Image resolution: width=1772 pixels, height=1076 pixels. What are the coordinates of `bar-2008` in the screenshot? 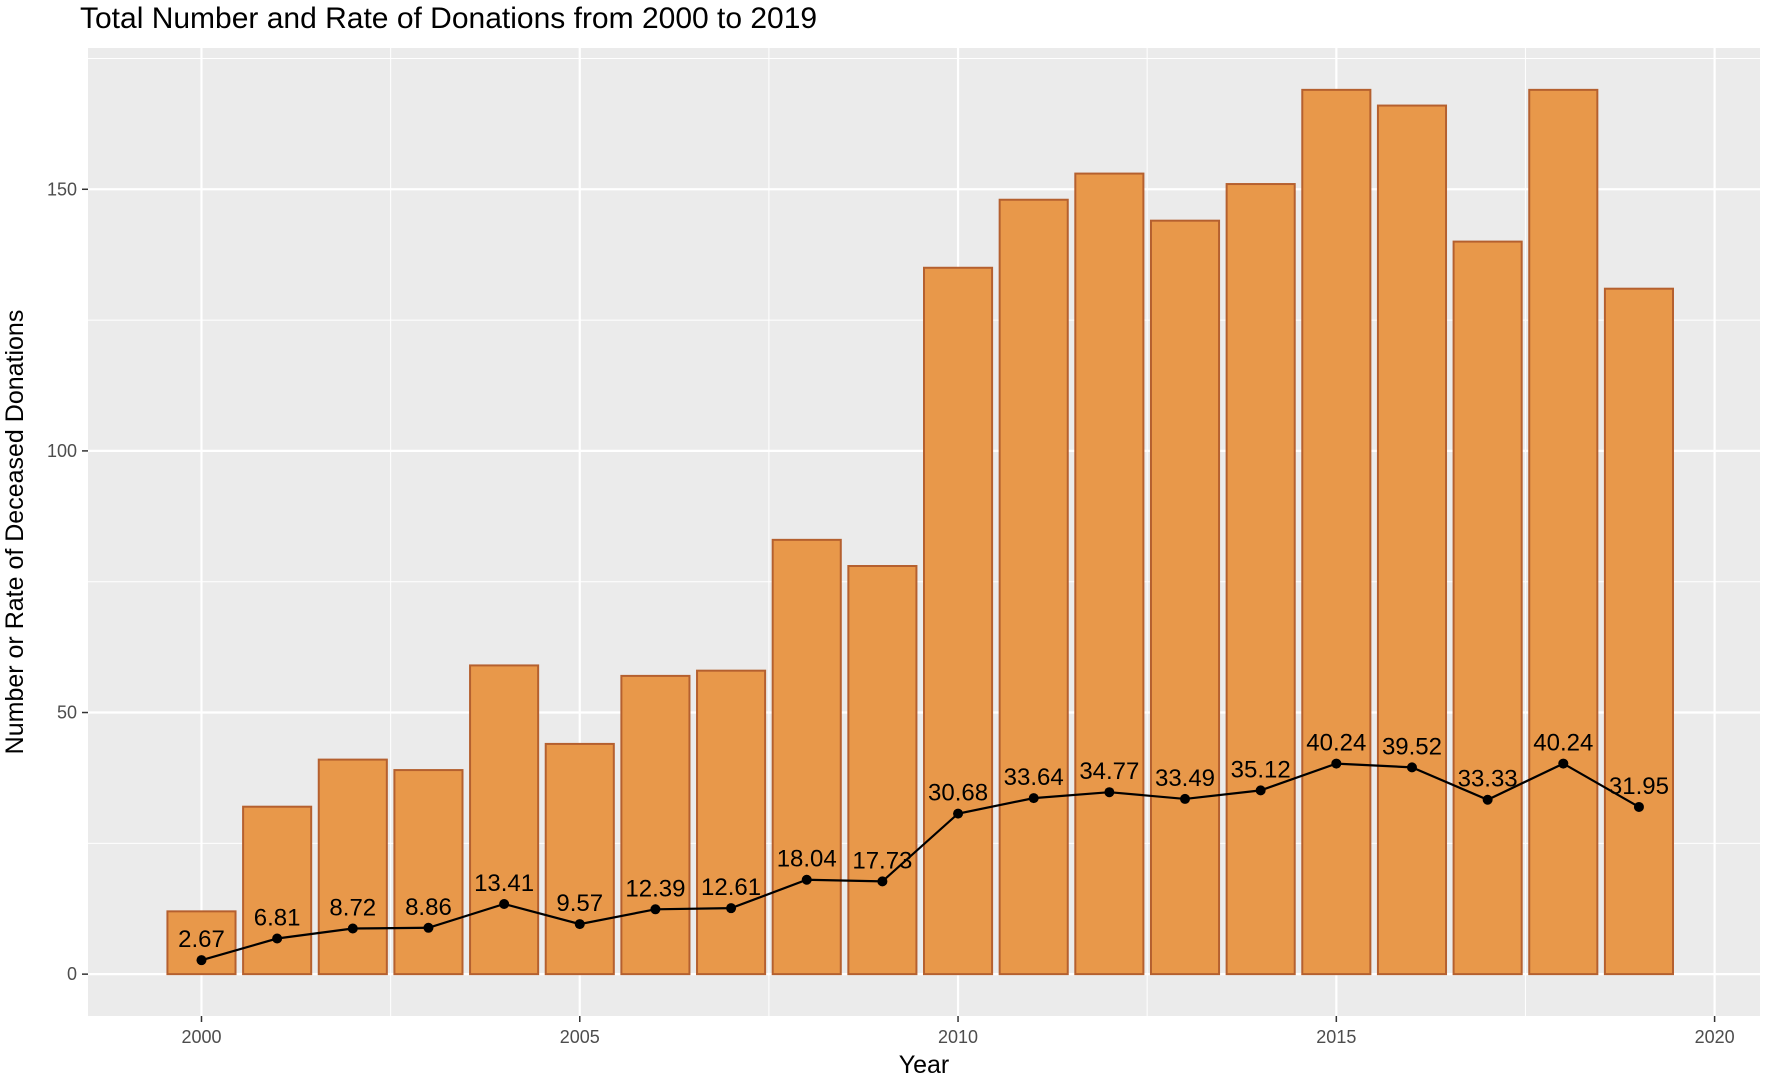 It's located at (806, 757).